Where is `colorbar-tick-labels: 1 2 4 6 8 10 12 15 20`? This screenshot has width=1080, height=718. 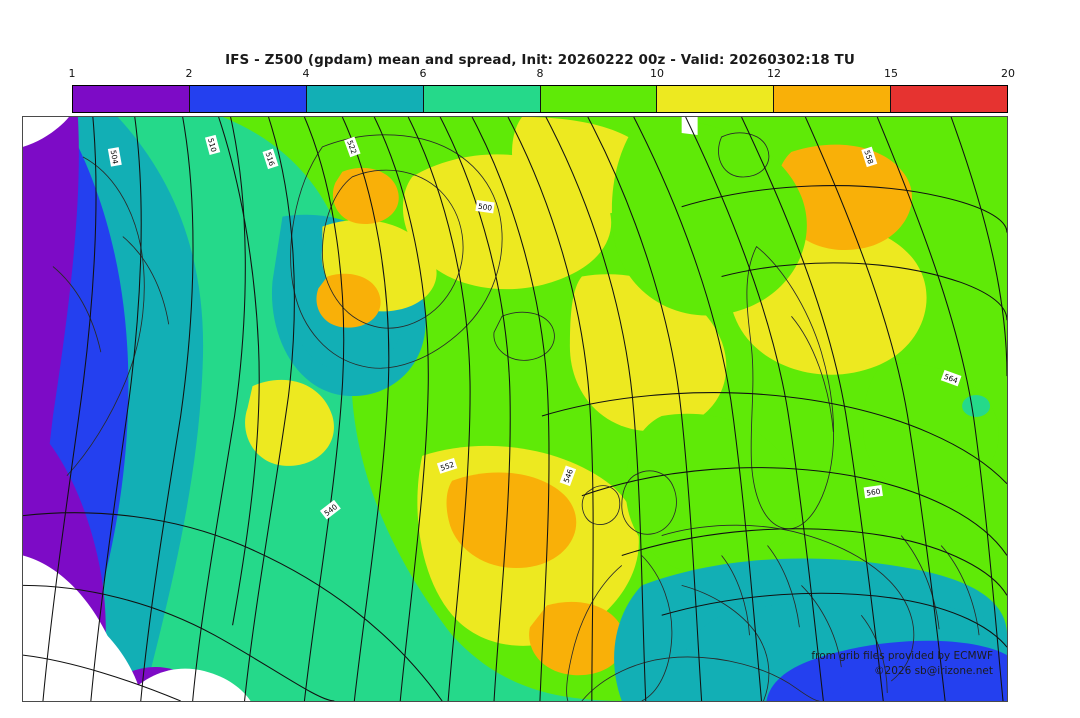 colorbar-tick-labels: 1 2 4 6 8 10 12 15 20 is located at coordinates (542, 75).